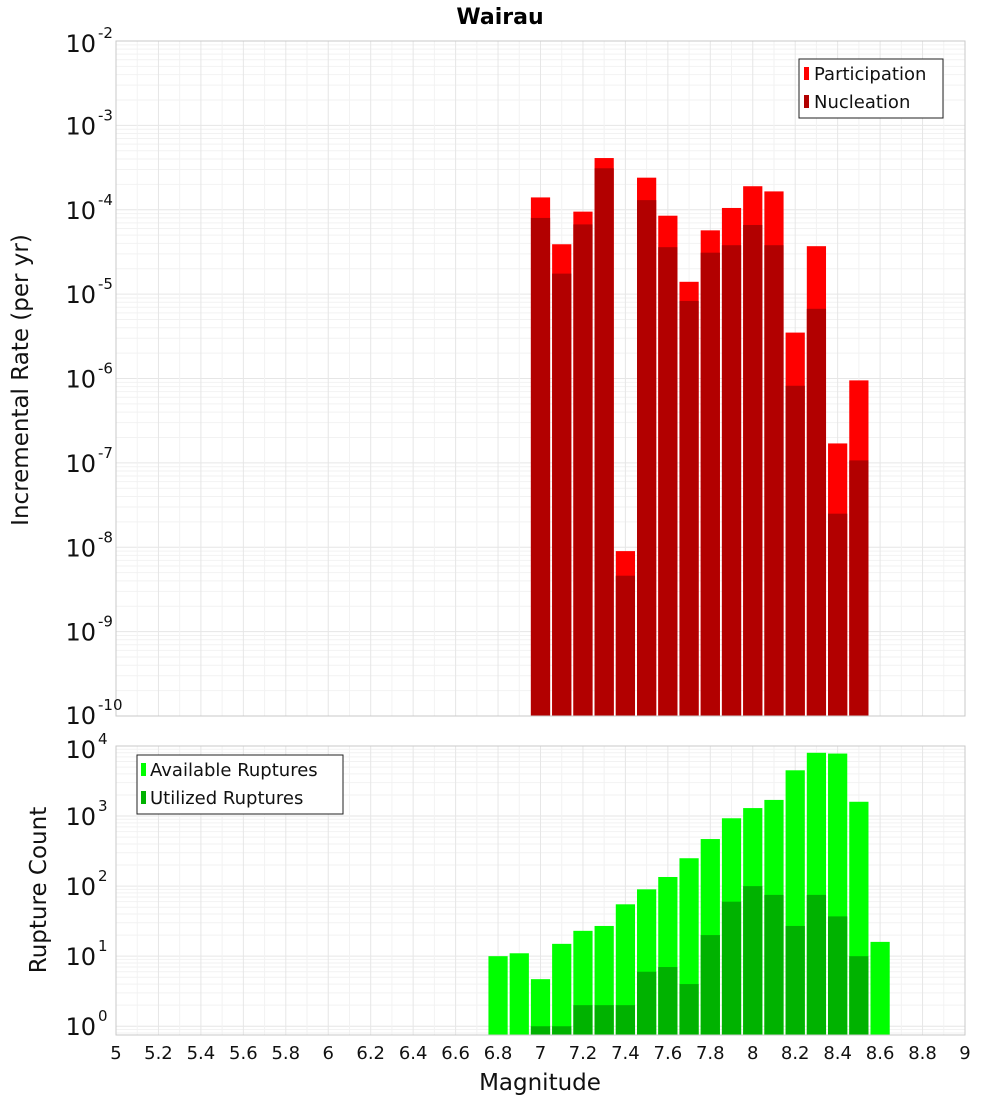 Image resolution: width=1000 pixels, height=1100 pixels. I want to click on x-tick-label: 8, so click(752, 1053).